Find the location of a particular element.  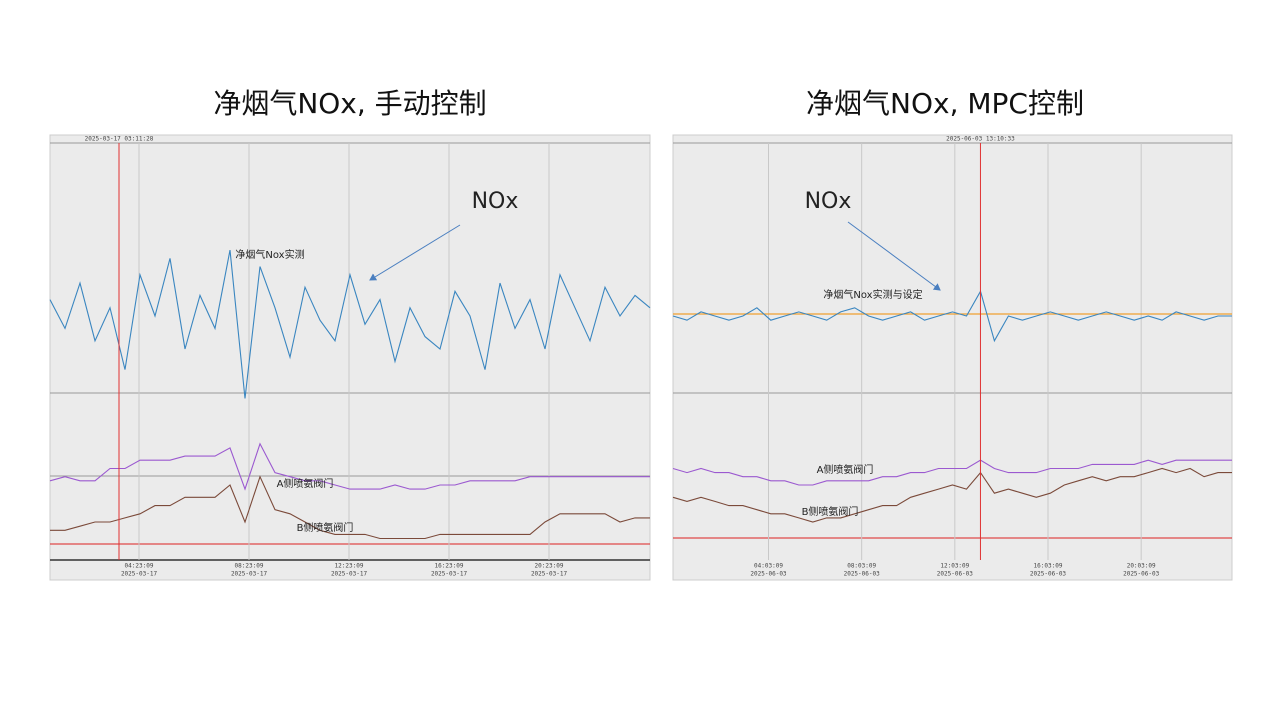

x-tick-label: 04:03:09 is located at coordinates (768, 566).